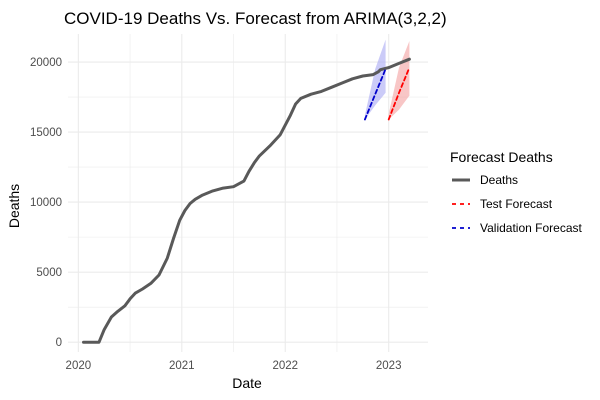 This screenshot has height=400, width=600. What do you see at coordinates (79, 366) in the screenshot?
I see `x-tick-label: 2020` at bounding box center [79, 366].